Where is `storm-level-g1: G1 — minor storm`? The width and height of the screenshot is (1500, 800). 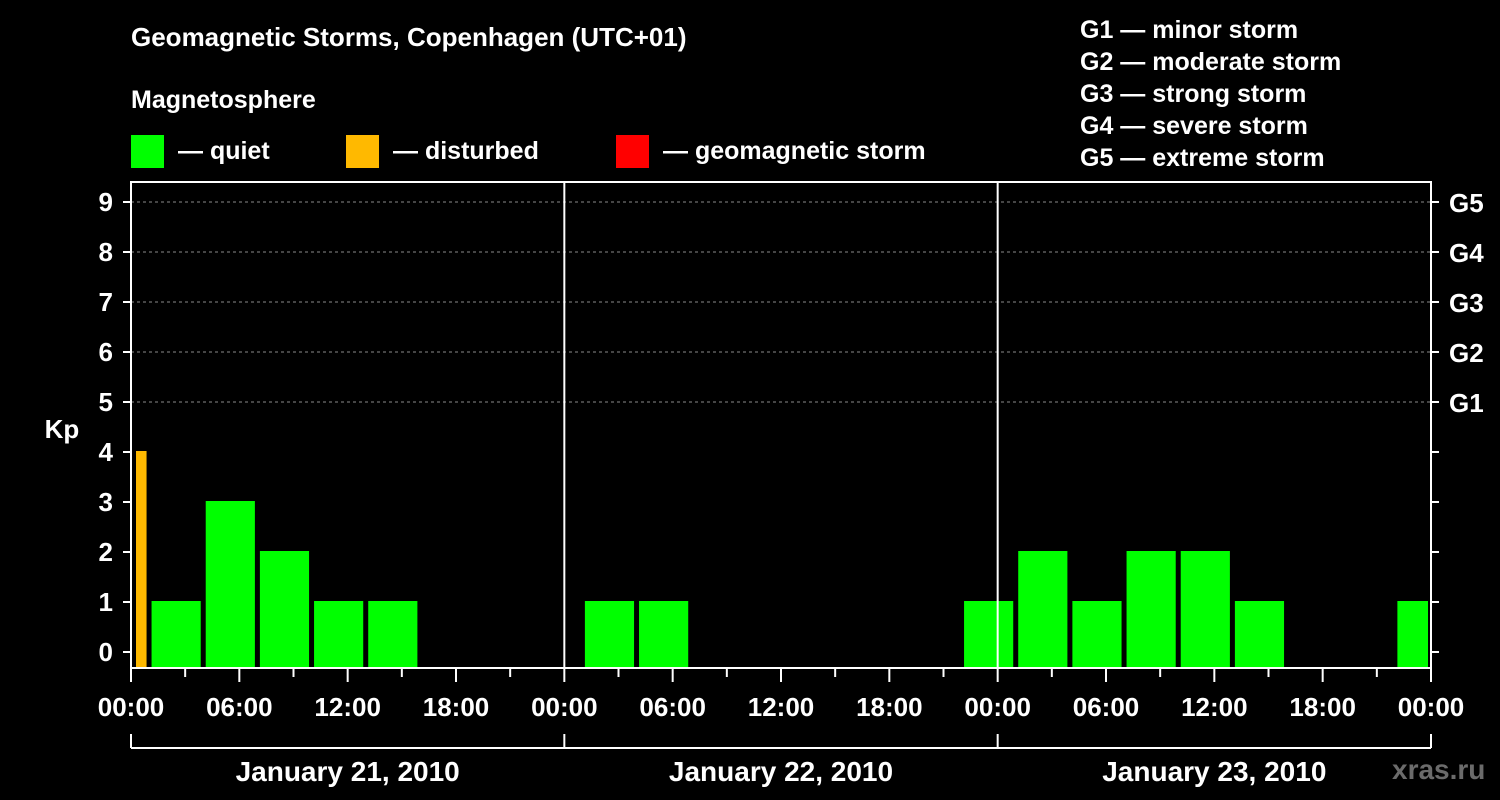 storm-level-g1: G1 — minor storm is located at coordinates (1189, 30).